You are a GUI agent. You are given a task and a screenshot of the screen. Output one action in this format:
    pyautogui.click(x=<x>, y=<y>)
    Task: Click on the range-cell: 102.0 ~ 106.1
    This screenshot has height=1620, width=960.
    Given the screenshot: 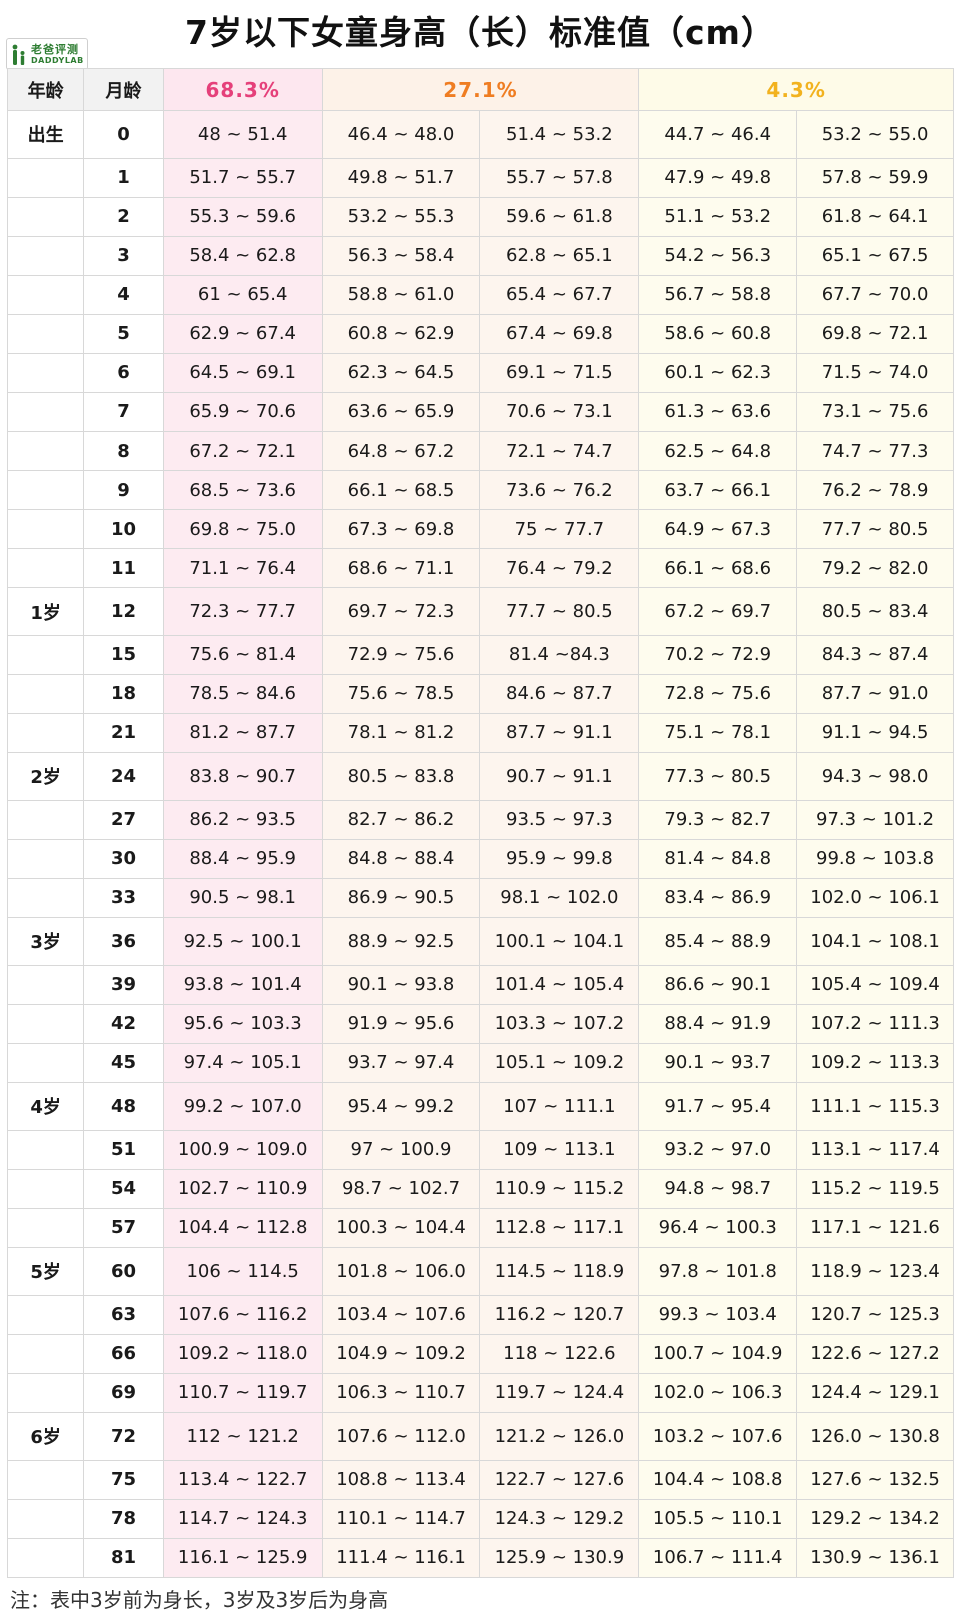 What is the action you would take?
    pyautogui.click(x=875, y=897)
    